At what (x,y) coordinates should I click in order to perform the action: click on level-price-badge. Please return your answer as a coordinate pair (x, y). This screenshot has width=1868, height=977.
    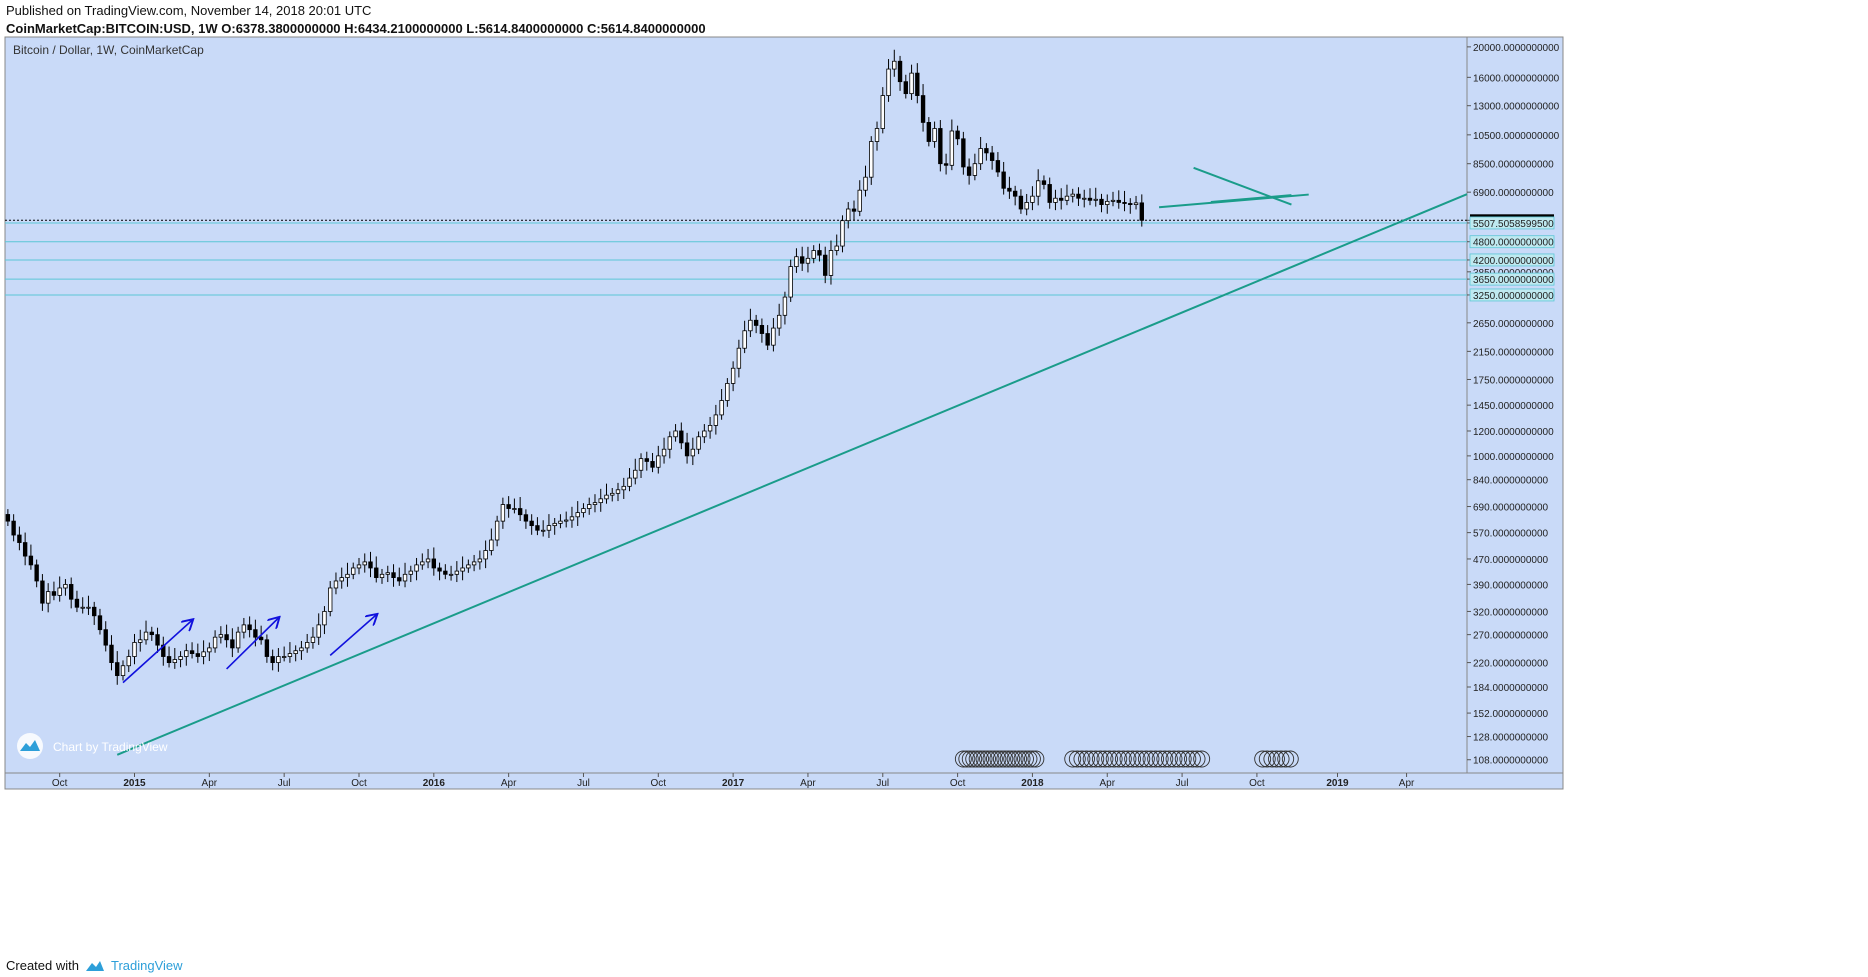
    Looking at the image, I should click on (1512, 295).